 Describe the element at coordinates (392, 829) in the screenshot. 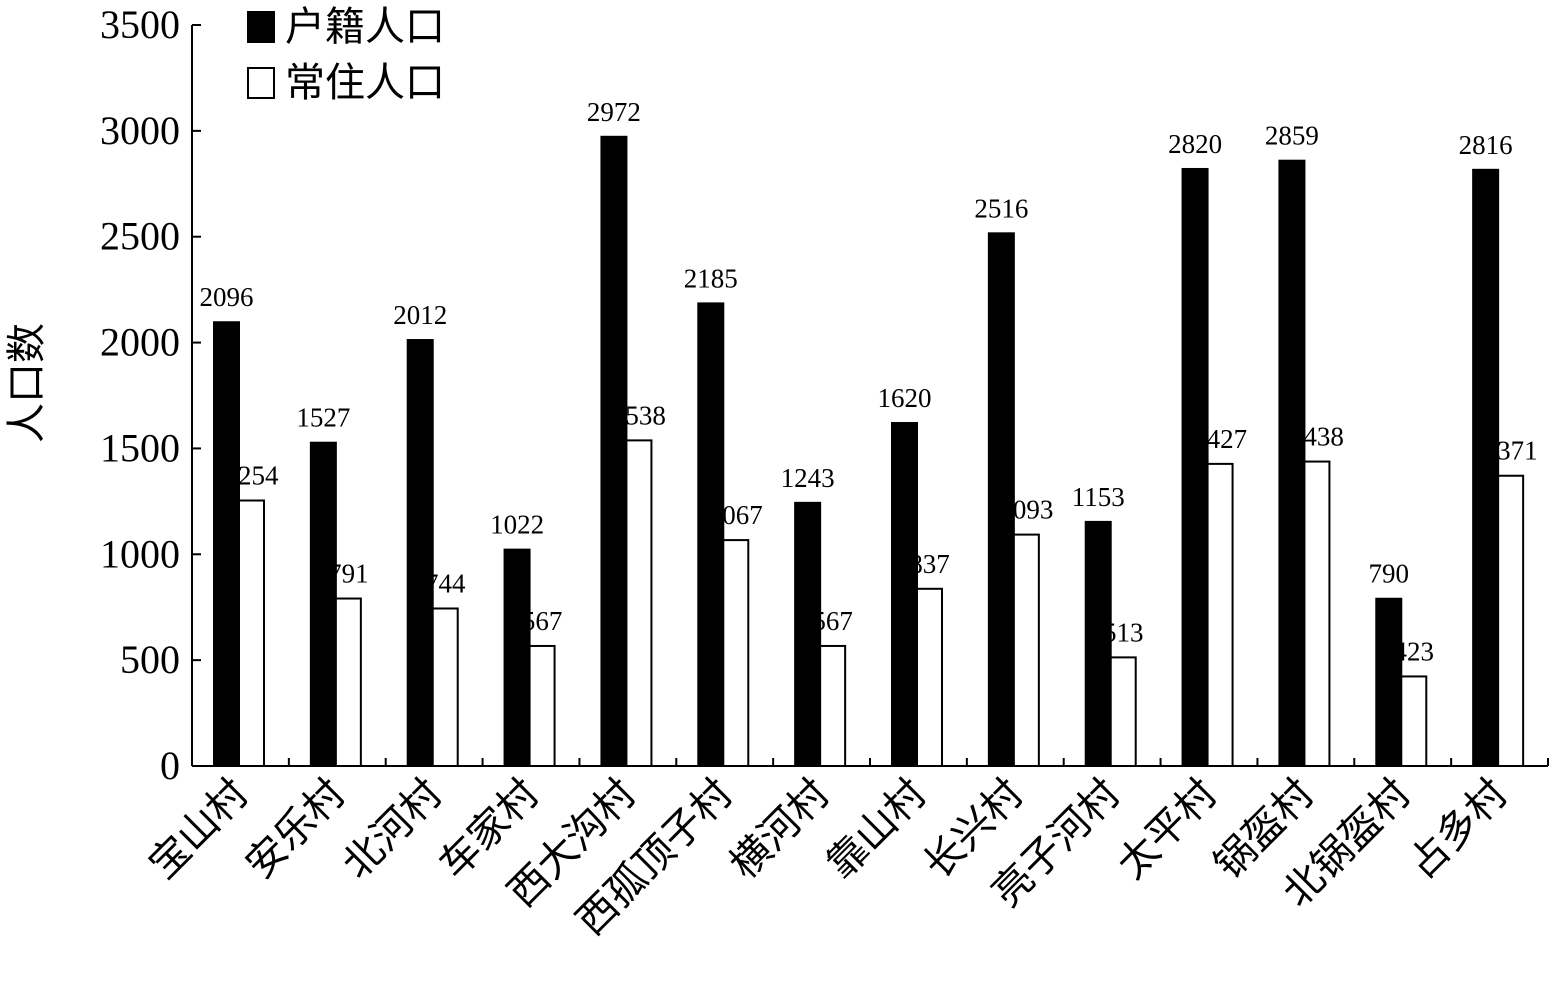

I see `category-label: 北河村` at that location.